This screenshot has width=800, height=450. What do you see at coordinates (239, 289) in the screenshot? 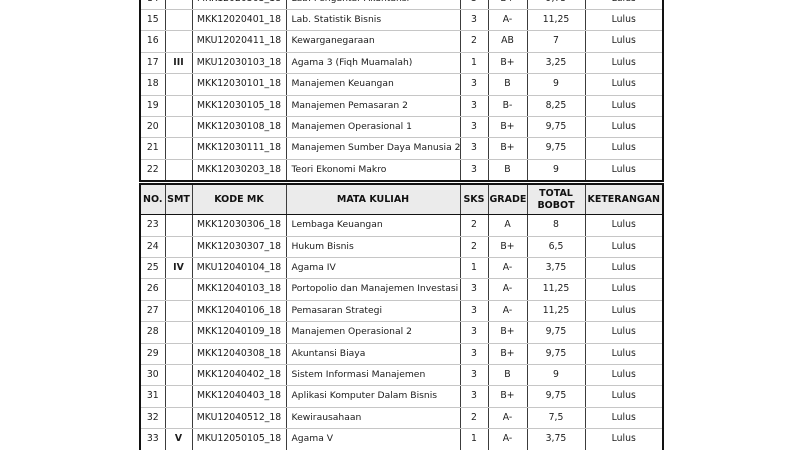
I see `cell-kode: MKK12040103_18` at bounding box center [239, 289].